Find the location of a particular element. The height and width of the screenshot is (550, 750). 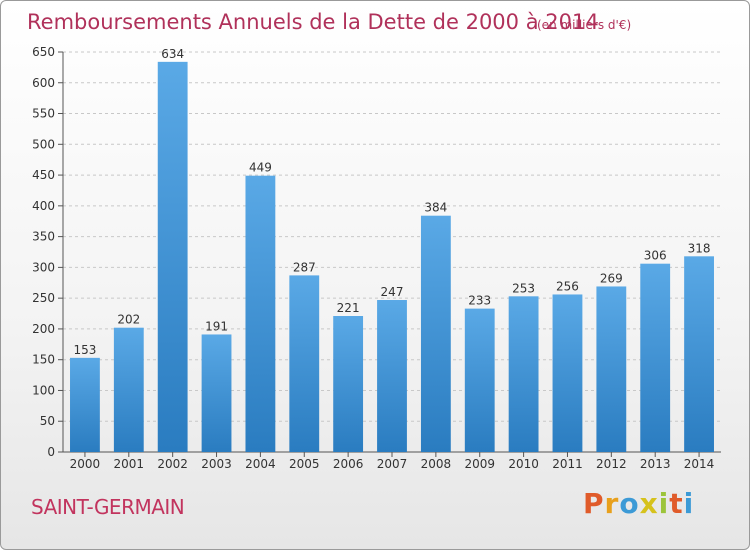

commune-name: SAINT-GERMAIN is located at coordinates (108, 507).